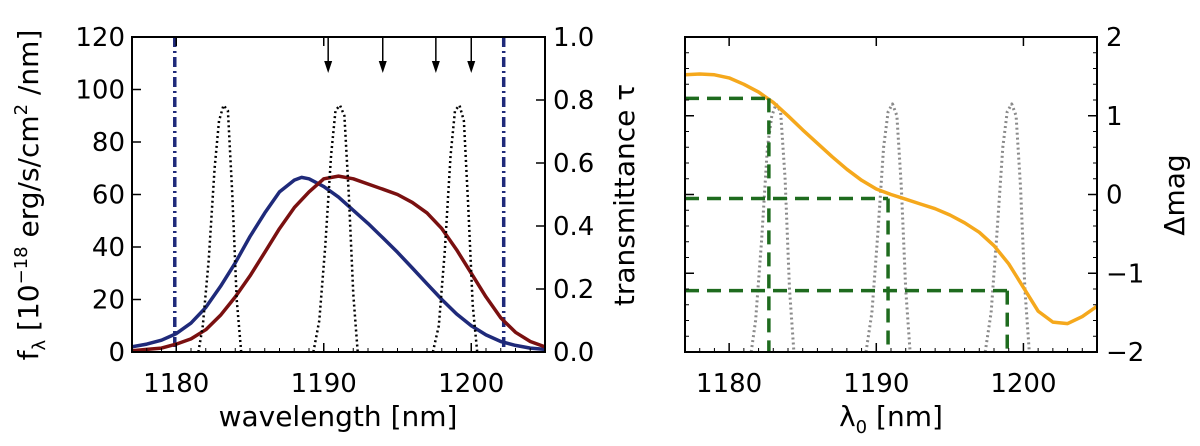 This screenshot has width=1200, height=446. What do you see at coordinates (573, 38) in the screenshot?
I see `left-y2tick-label-5: 1.0` at bounding box center [573, 38].